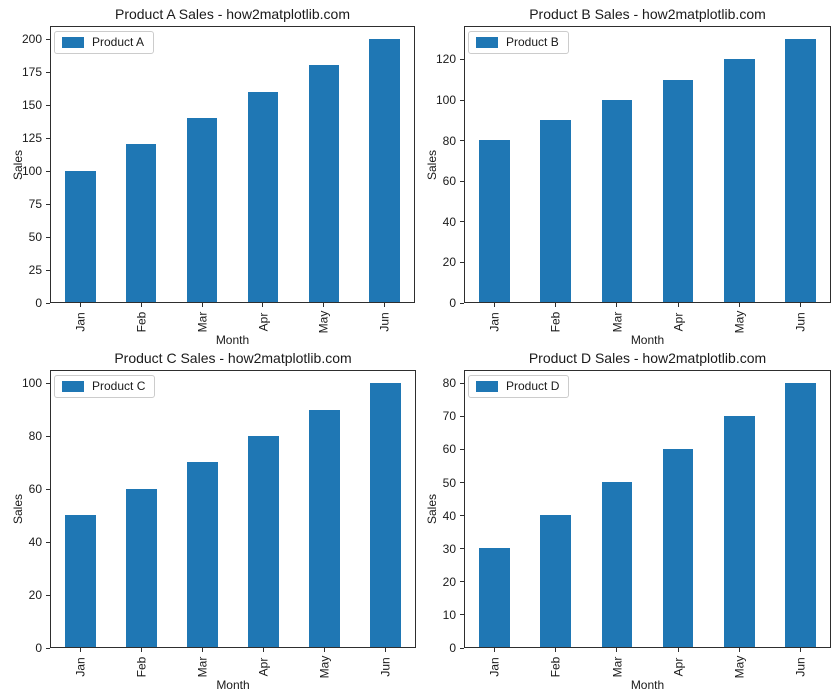 This screenshot has width=840, height=700. I want to click on chart-title: Product A Sales - how2matplotlib.com, so click(232, 14).